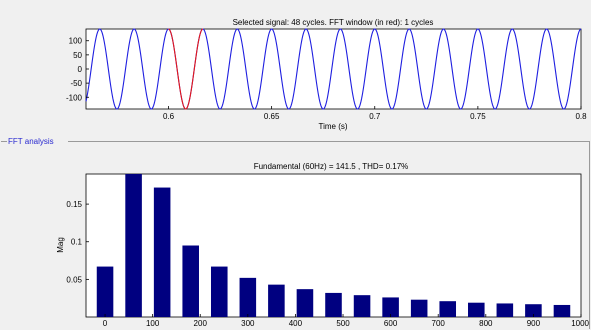  What do you see at coordinates (60, 245) in the screenshot?
I see `fft-plot-ylabel: Mag` at bounding box center [60, 245].